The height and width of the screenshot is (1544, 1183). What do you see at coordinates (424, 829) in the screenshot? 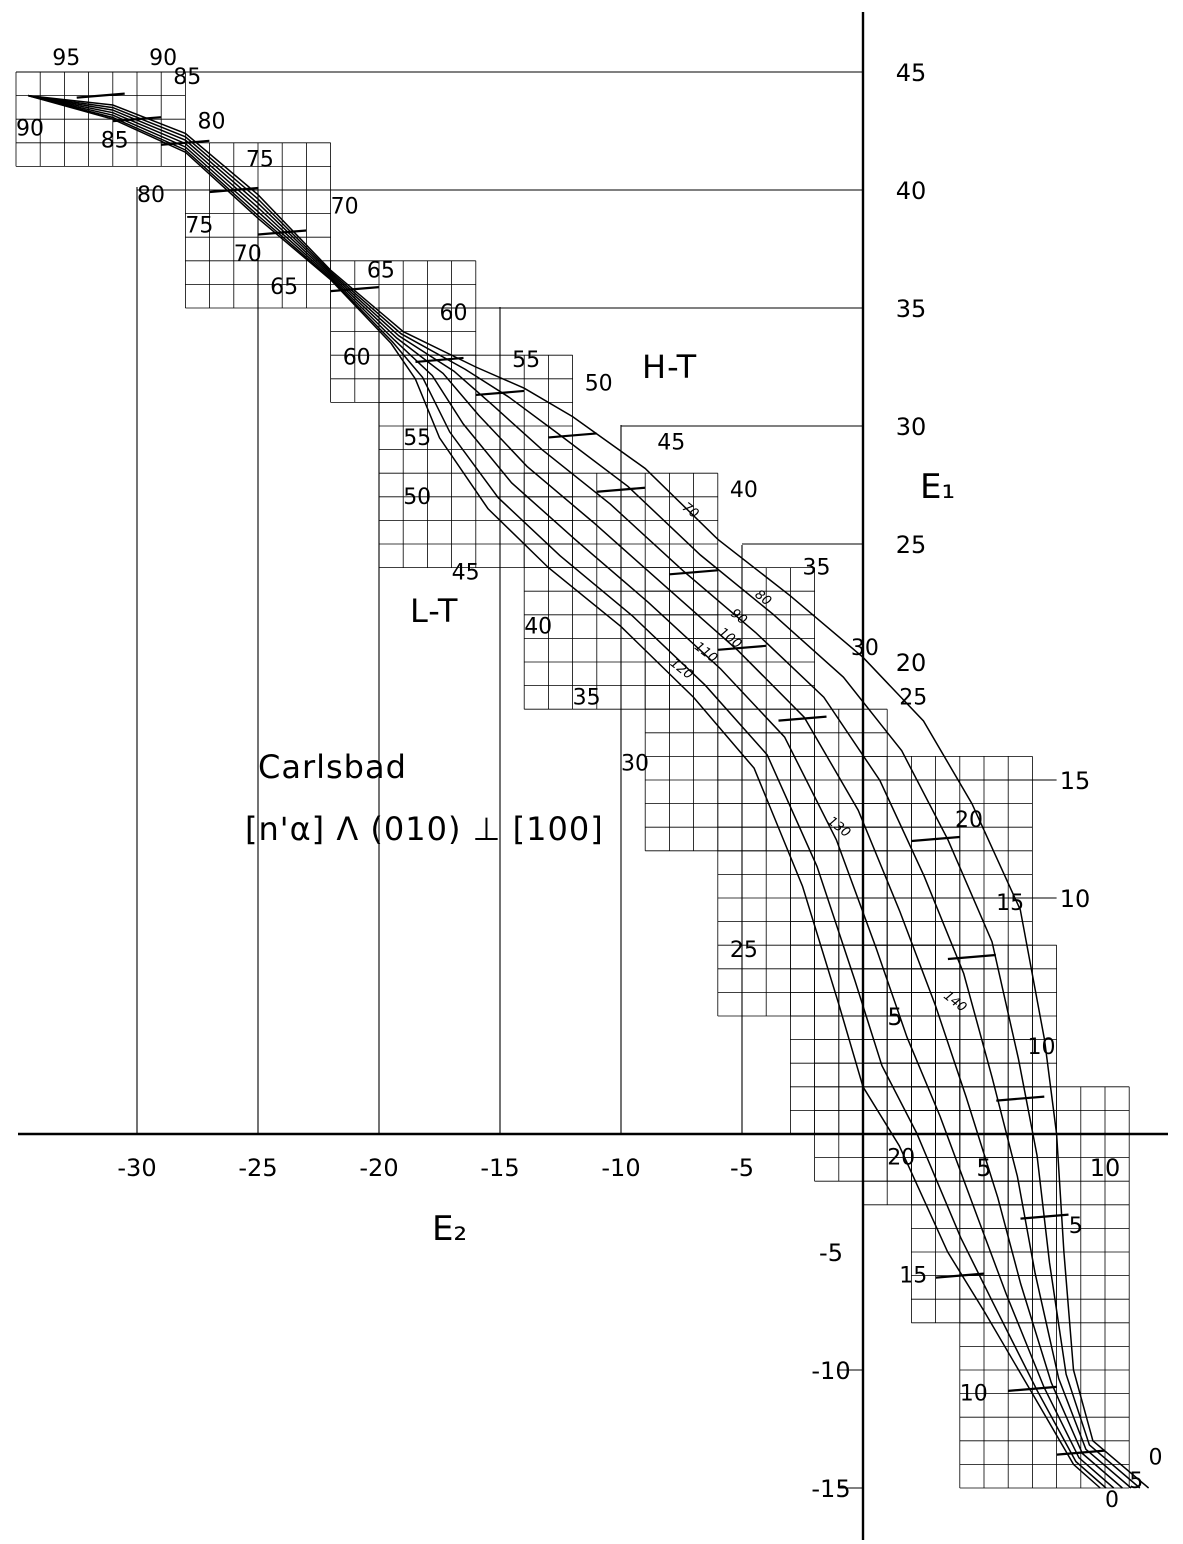
I see `chart-subtitle: [n'α] Λ (010) ⊥ [100]` at bounding box center [424, 829].